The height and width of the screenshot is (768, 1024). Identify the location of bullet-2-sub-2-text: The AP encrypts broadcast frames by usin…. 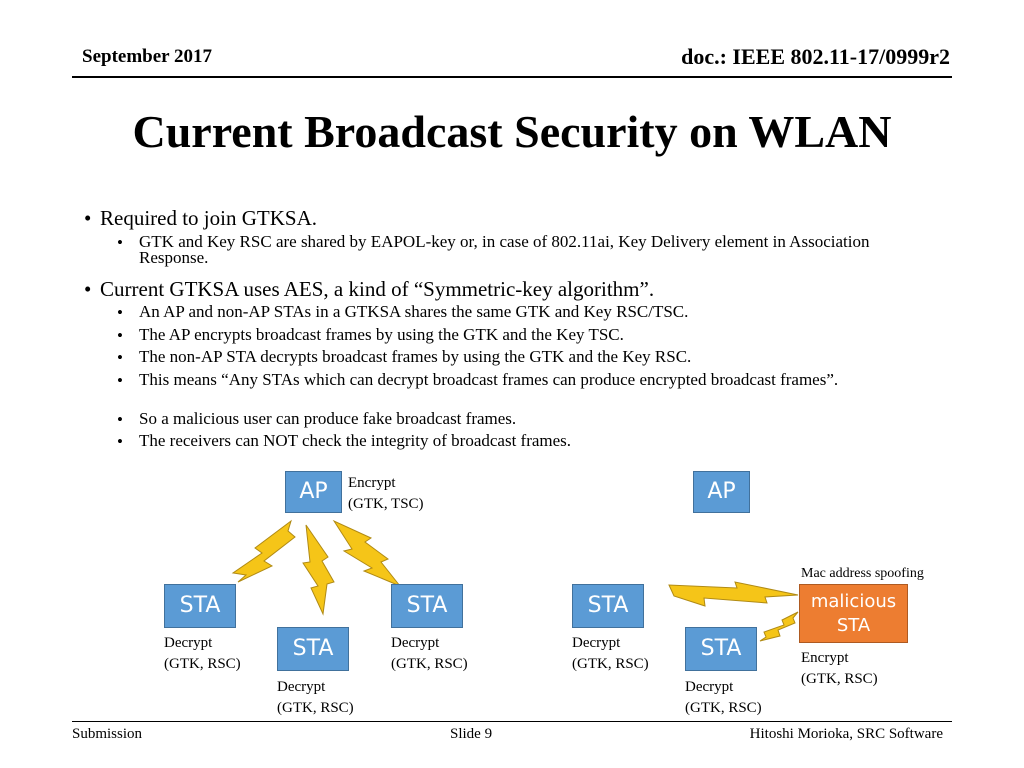
(381, 334).